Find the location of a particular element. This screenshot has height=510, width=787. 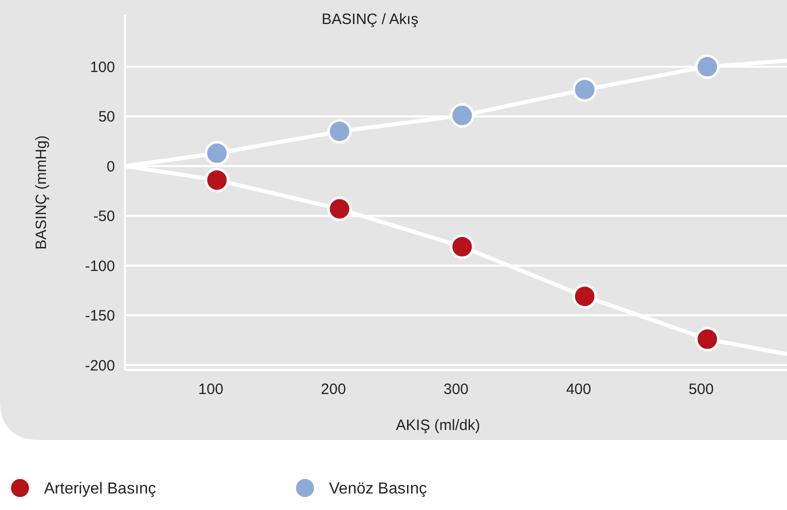

chart-title: BASINÇ / Akış is located at coordinates (370, 19).